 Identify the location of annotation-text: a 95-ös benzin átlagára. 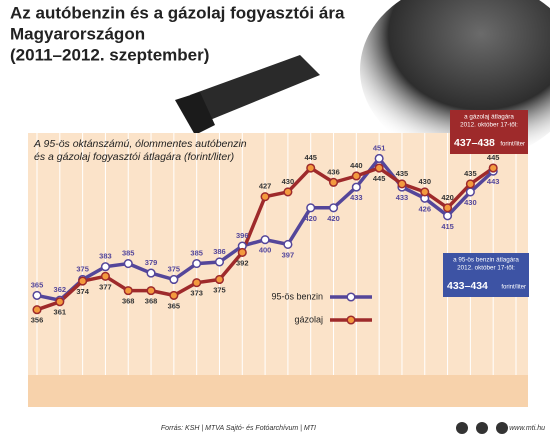
(486, 260).